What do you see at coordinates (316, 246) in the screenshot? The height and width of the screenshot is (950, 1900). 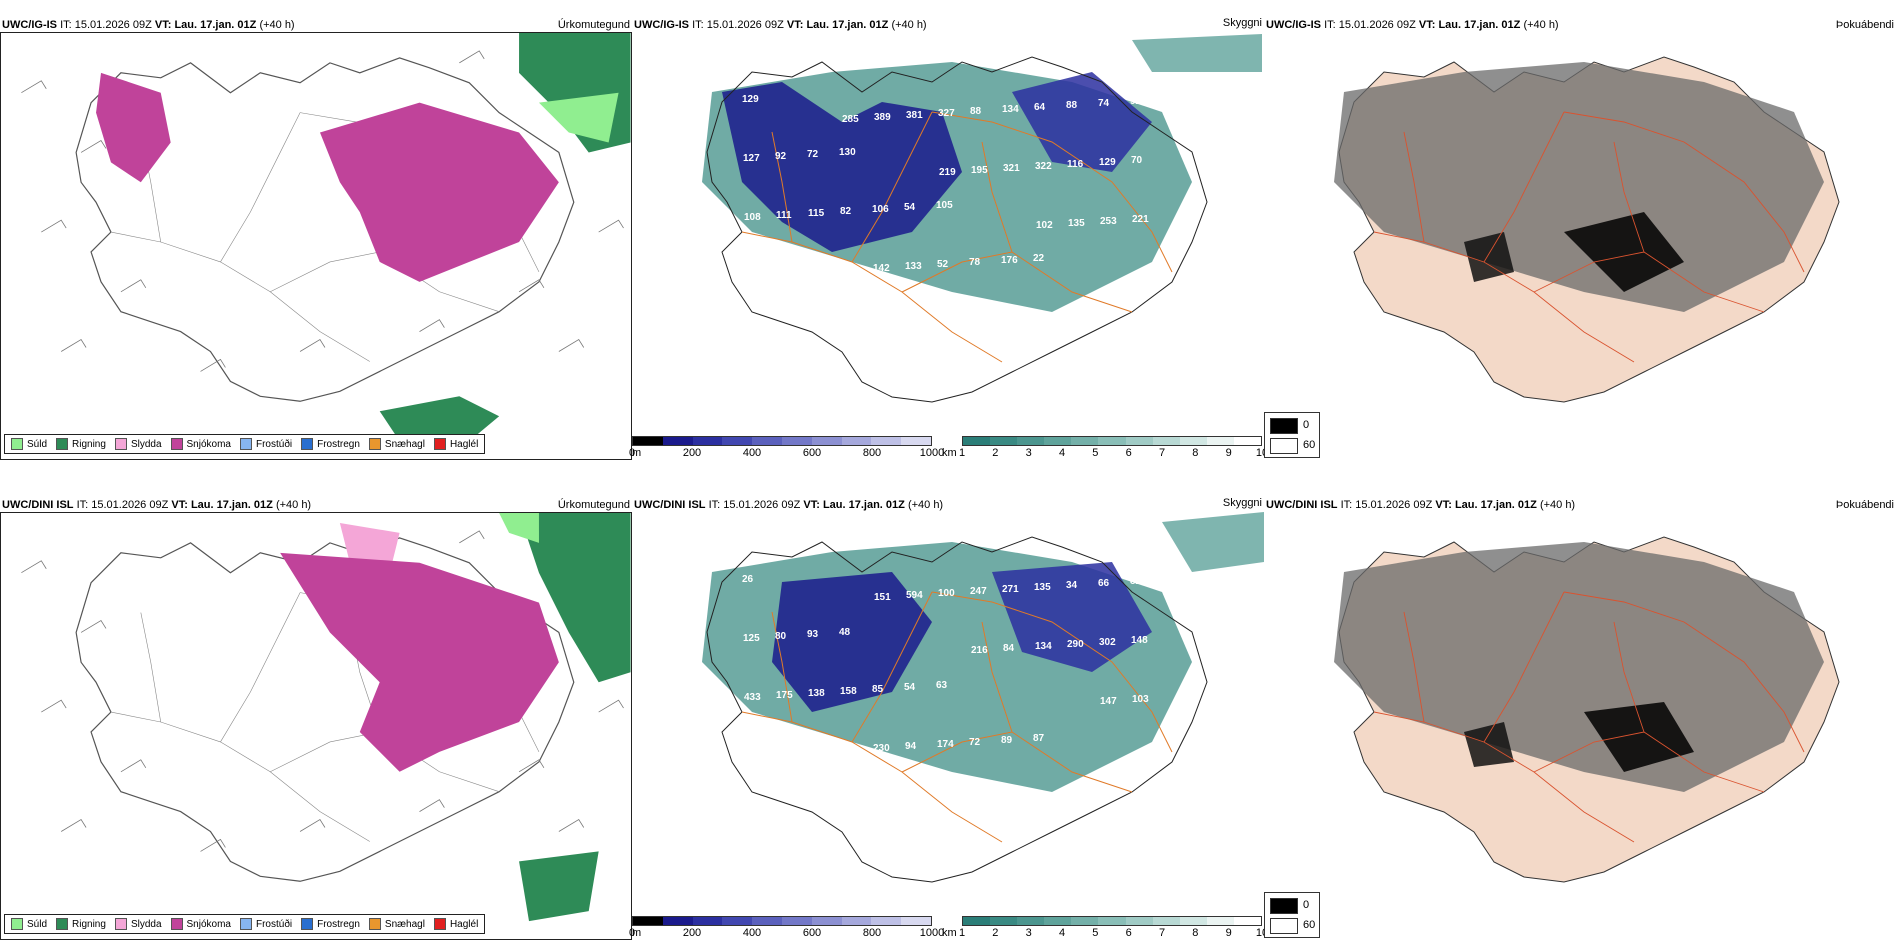 I see `precip-map` at bounding box center [316, 246].